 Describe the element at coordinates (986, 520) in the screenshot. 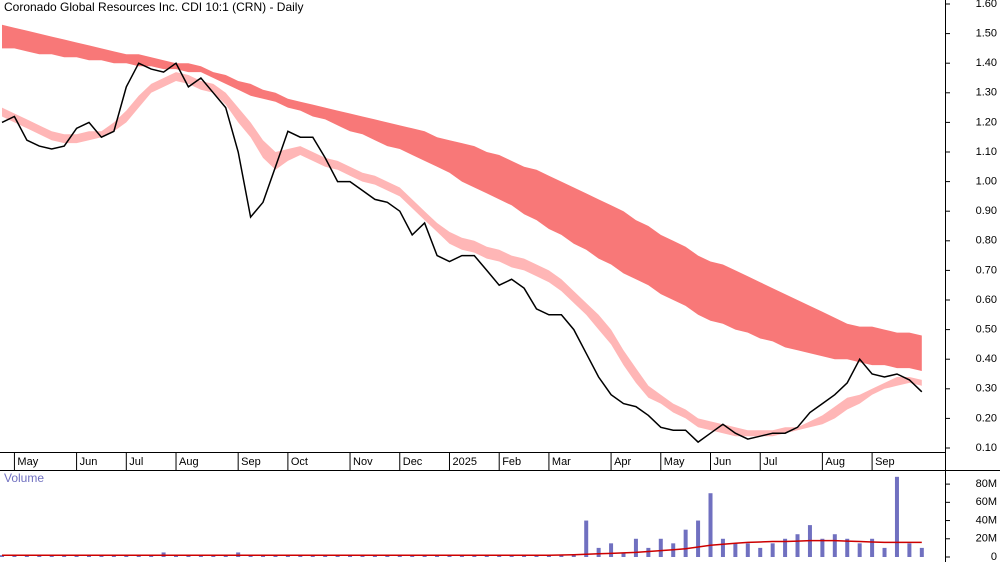

I see `y-tick-label: 40M` at that location.